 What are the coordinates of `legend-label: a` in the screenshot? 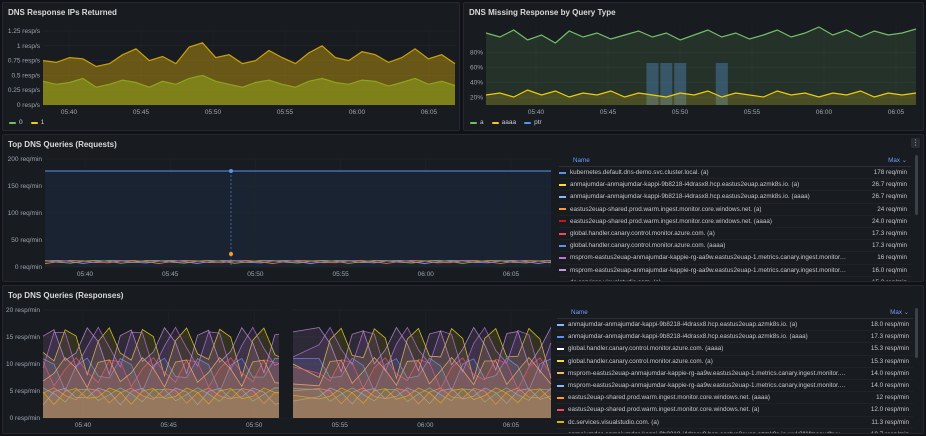 It's located at (482, 122).